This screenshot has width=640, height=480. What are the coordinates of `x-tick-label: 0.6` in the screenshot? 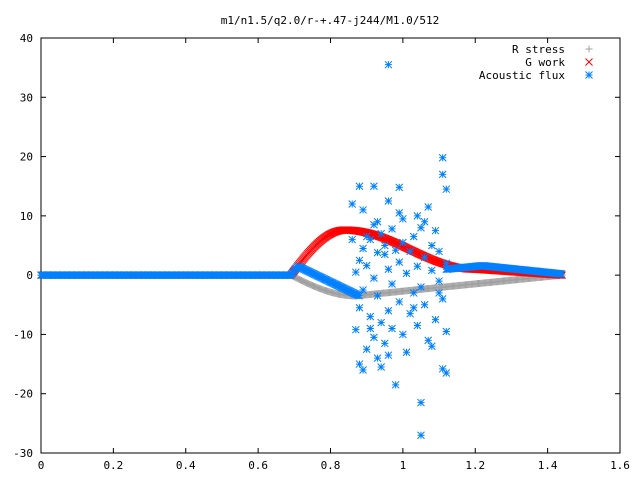 It's located at (258, 465).